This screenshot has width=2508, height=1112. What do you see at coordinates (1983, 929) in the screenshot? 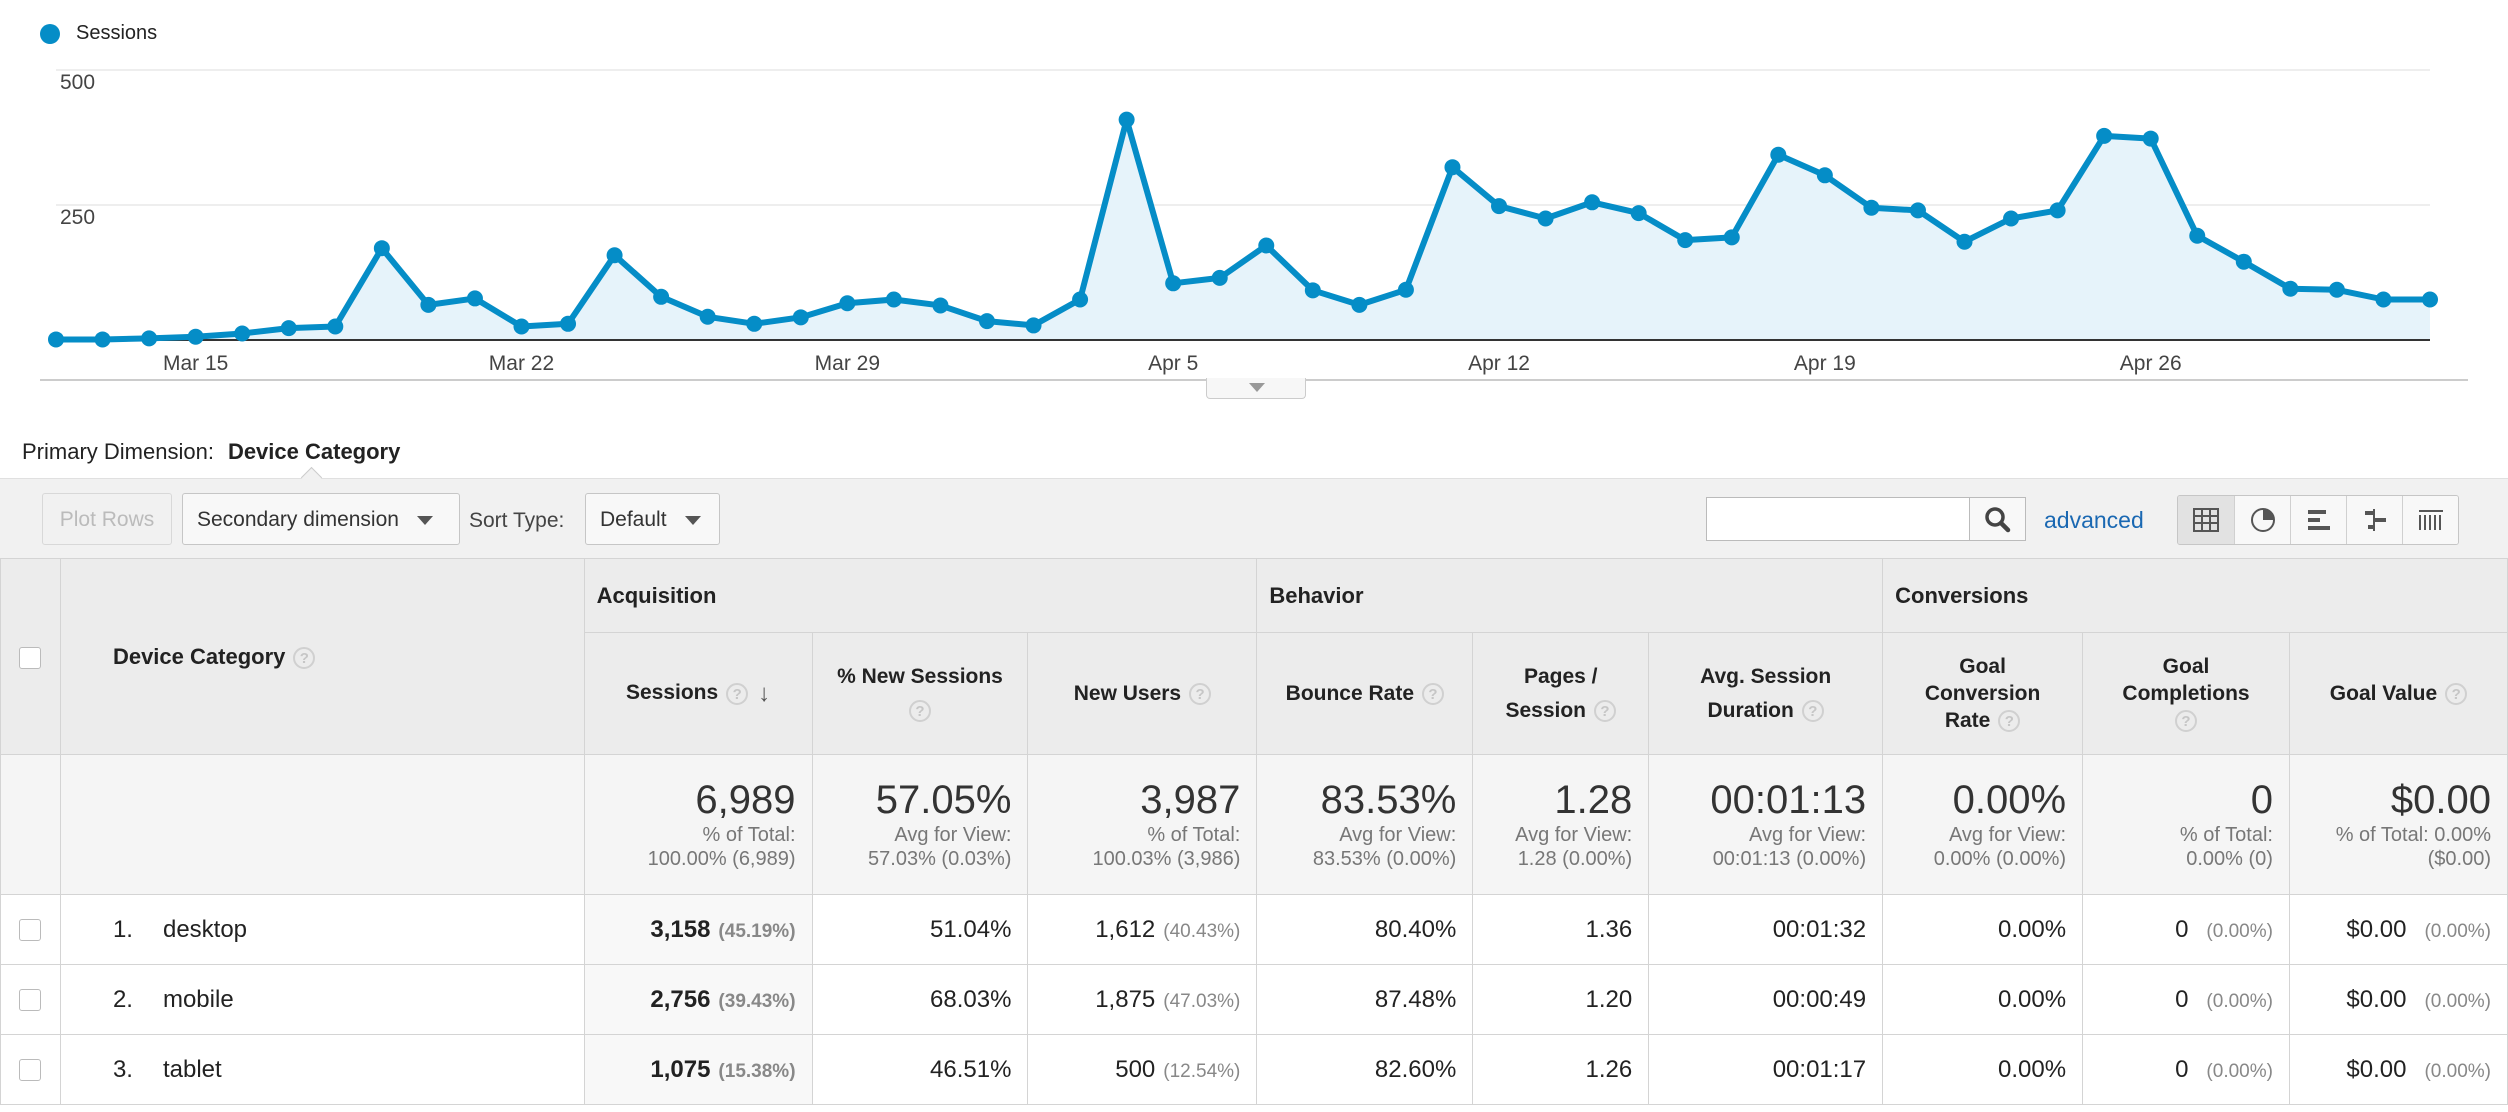
I see `goal-conversion-cell: 0.00%` at bounding box center [1983, 929].